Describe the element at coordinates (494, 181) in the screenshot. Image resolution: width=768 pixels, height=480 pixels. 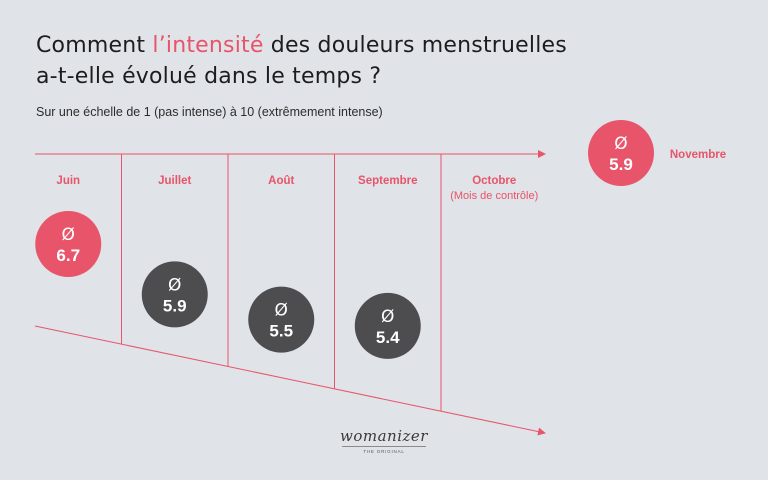
I see `month-label: Octobre` at that location.